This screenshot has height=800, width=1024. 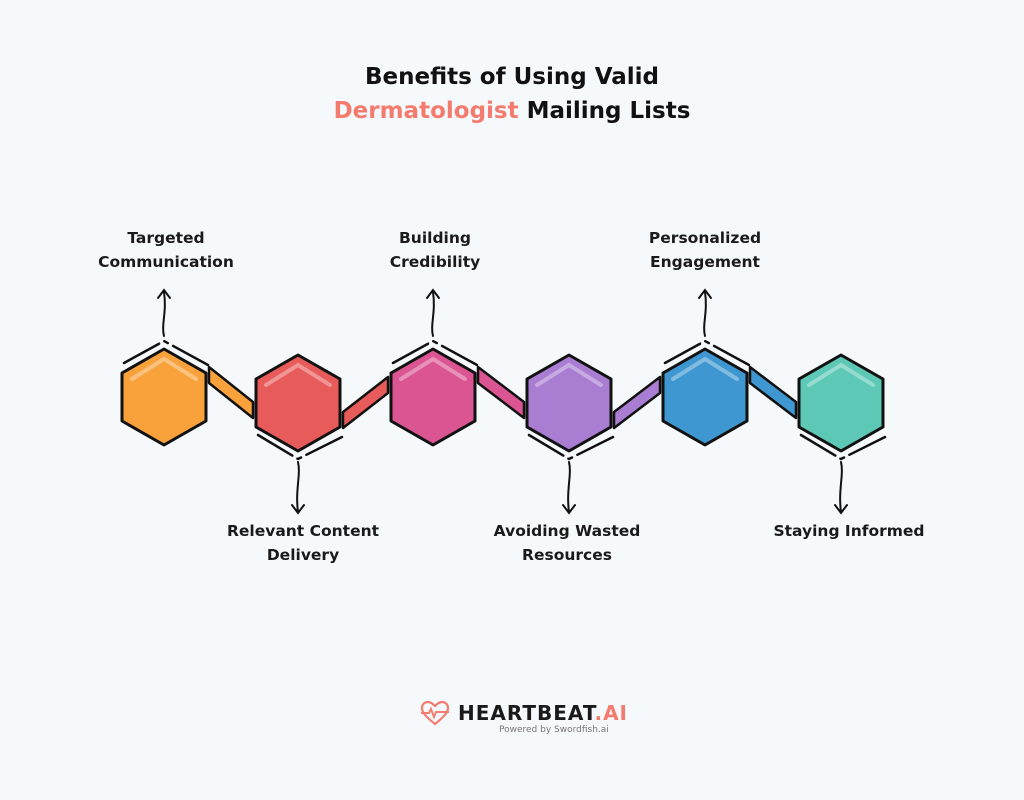 I want to click on brand-main: HEARTBEAT, so click(x=526, y=713).